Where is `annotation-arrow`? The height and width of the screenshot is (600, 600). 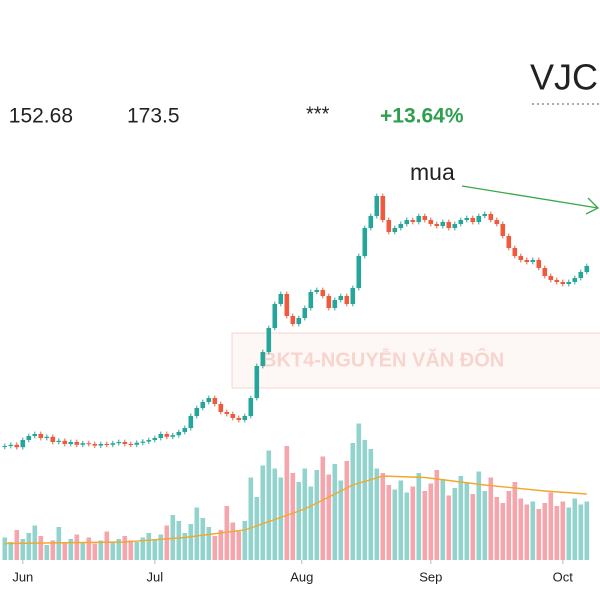 annotation-arrow is located at coordinates (530, 197).